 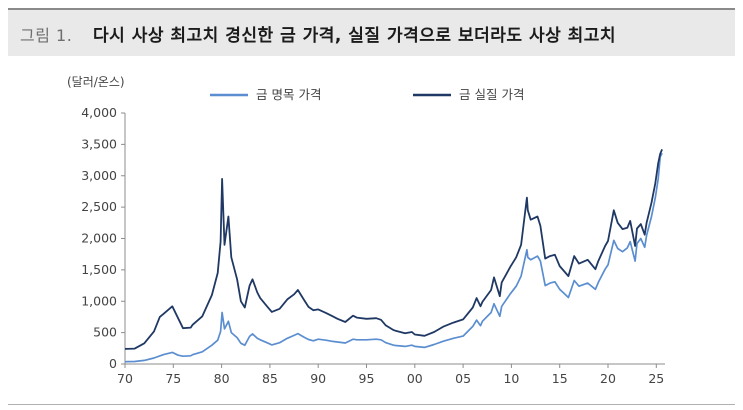 What do you see at coordinates (99, 269) in the screenshot?
I see `y-tick-label: 1,500` at bounding box center [99, 269].